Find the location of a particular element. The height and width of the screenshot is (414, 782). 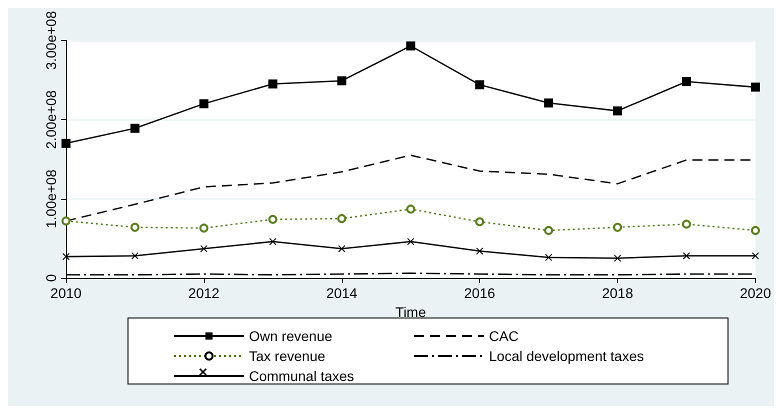

x-axis-title: Time is located at coordinates (410, 312).